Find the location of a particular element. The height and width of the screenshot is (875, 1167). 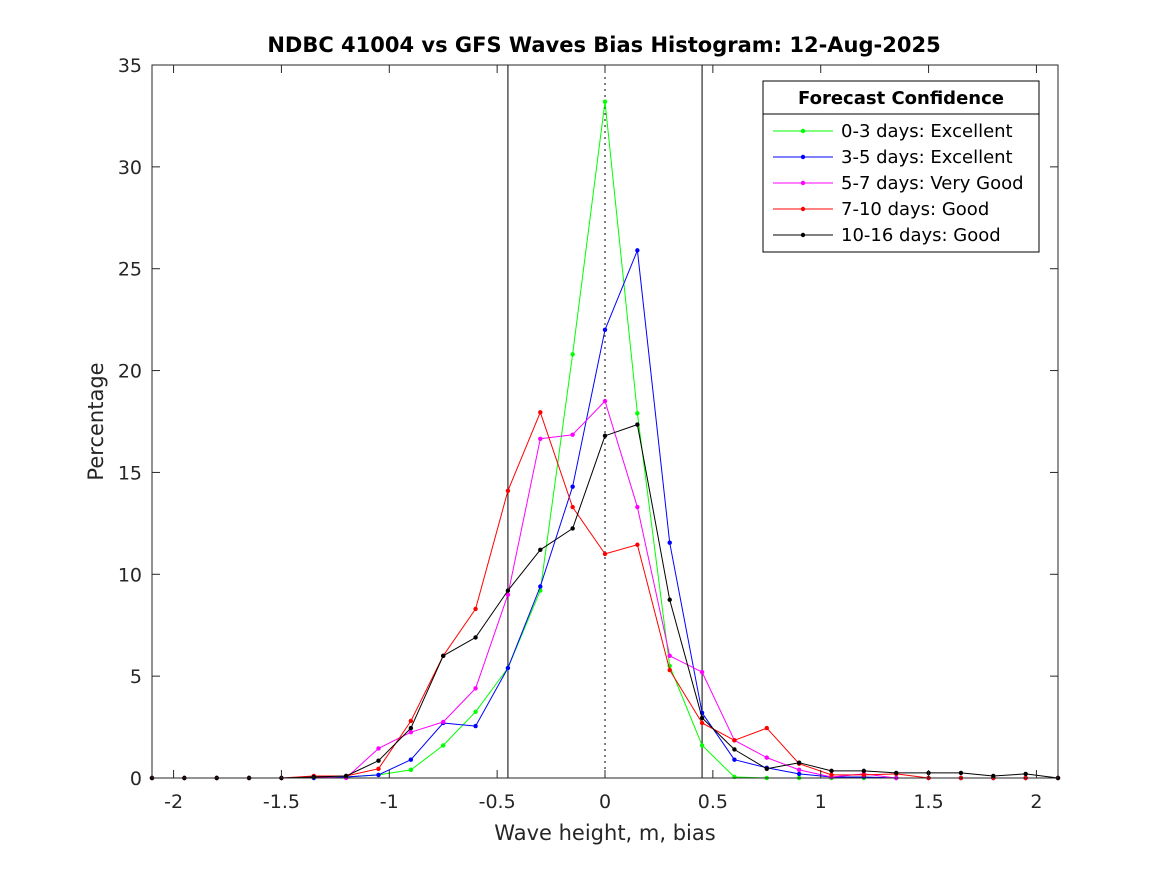

legend-label: 10-16 days: Good is located at coordinates (921, 235).